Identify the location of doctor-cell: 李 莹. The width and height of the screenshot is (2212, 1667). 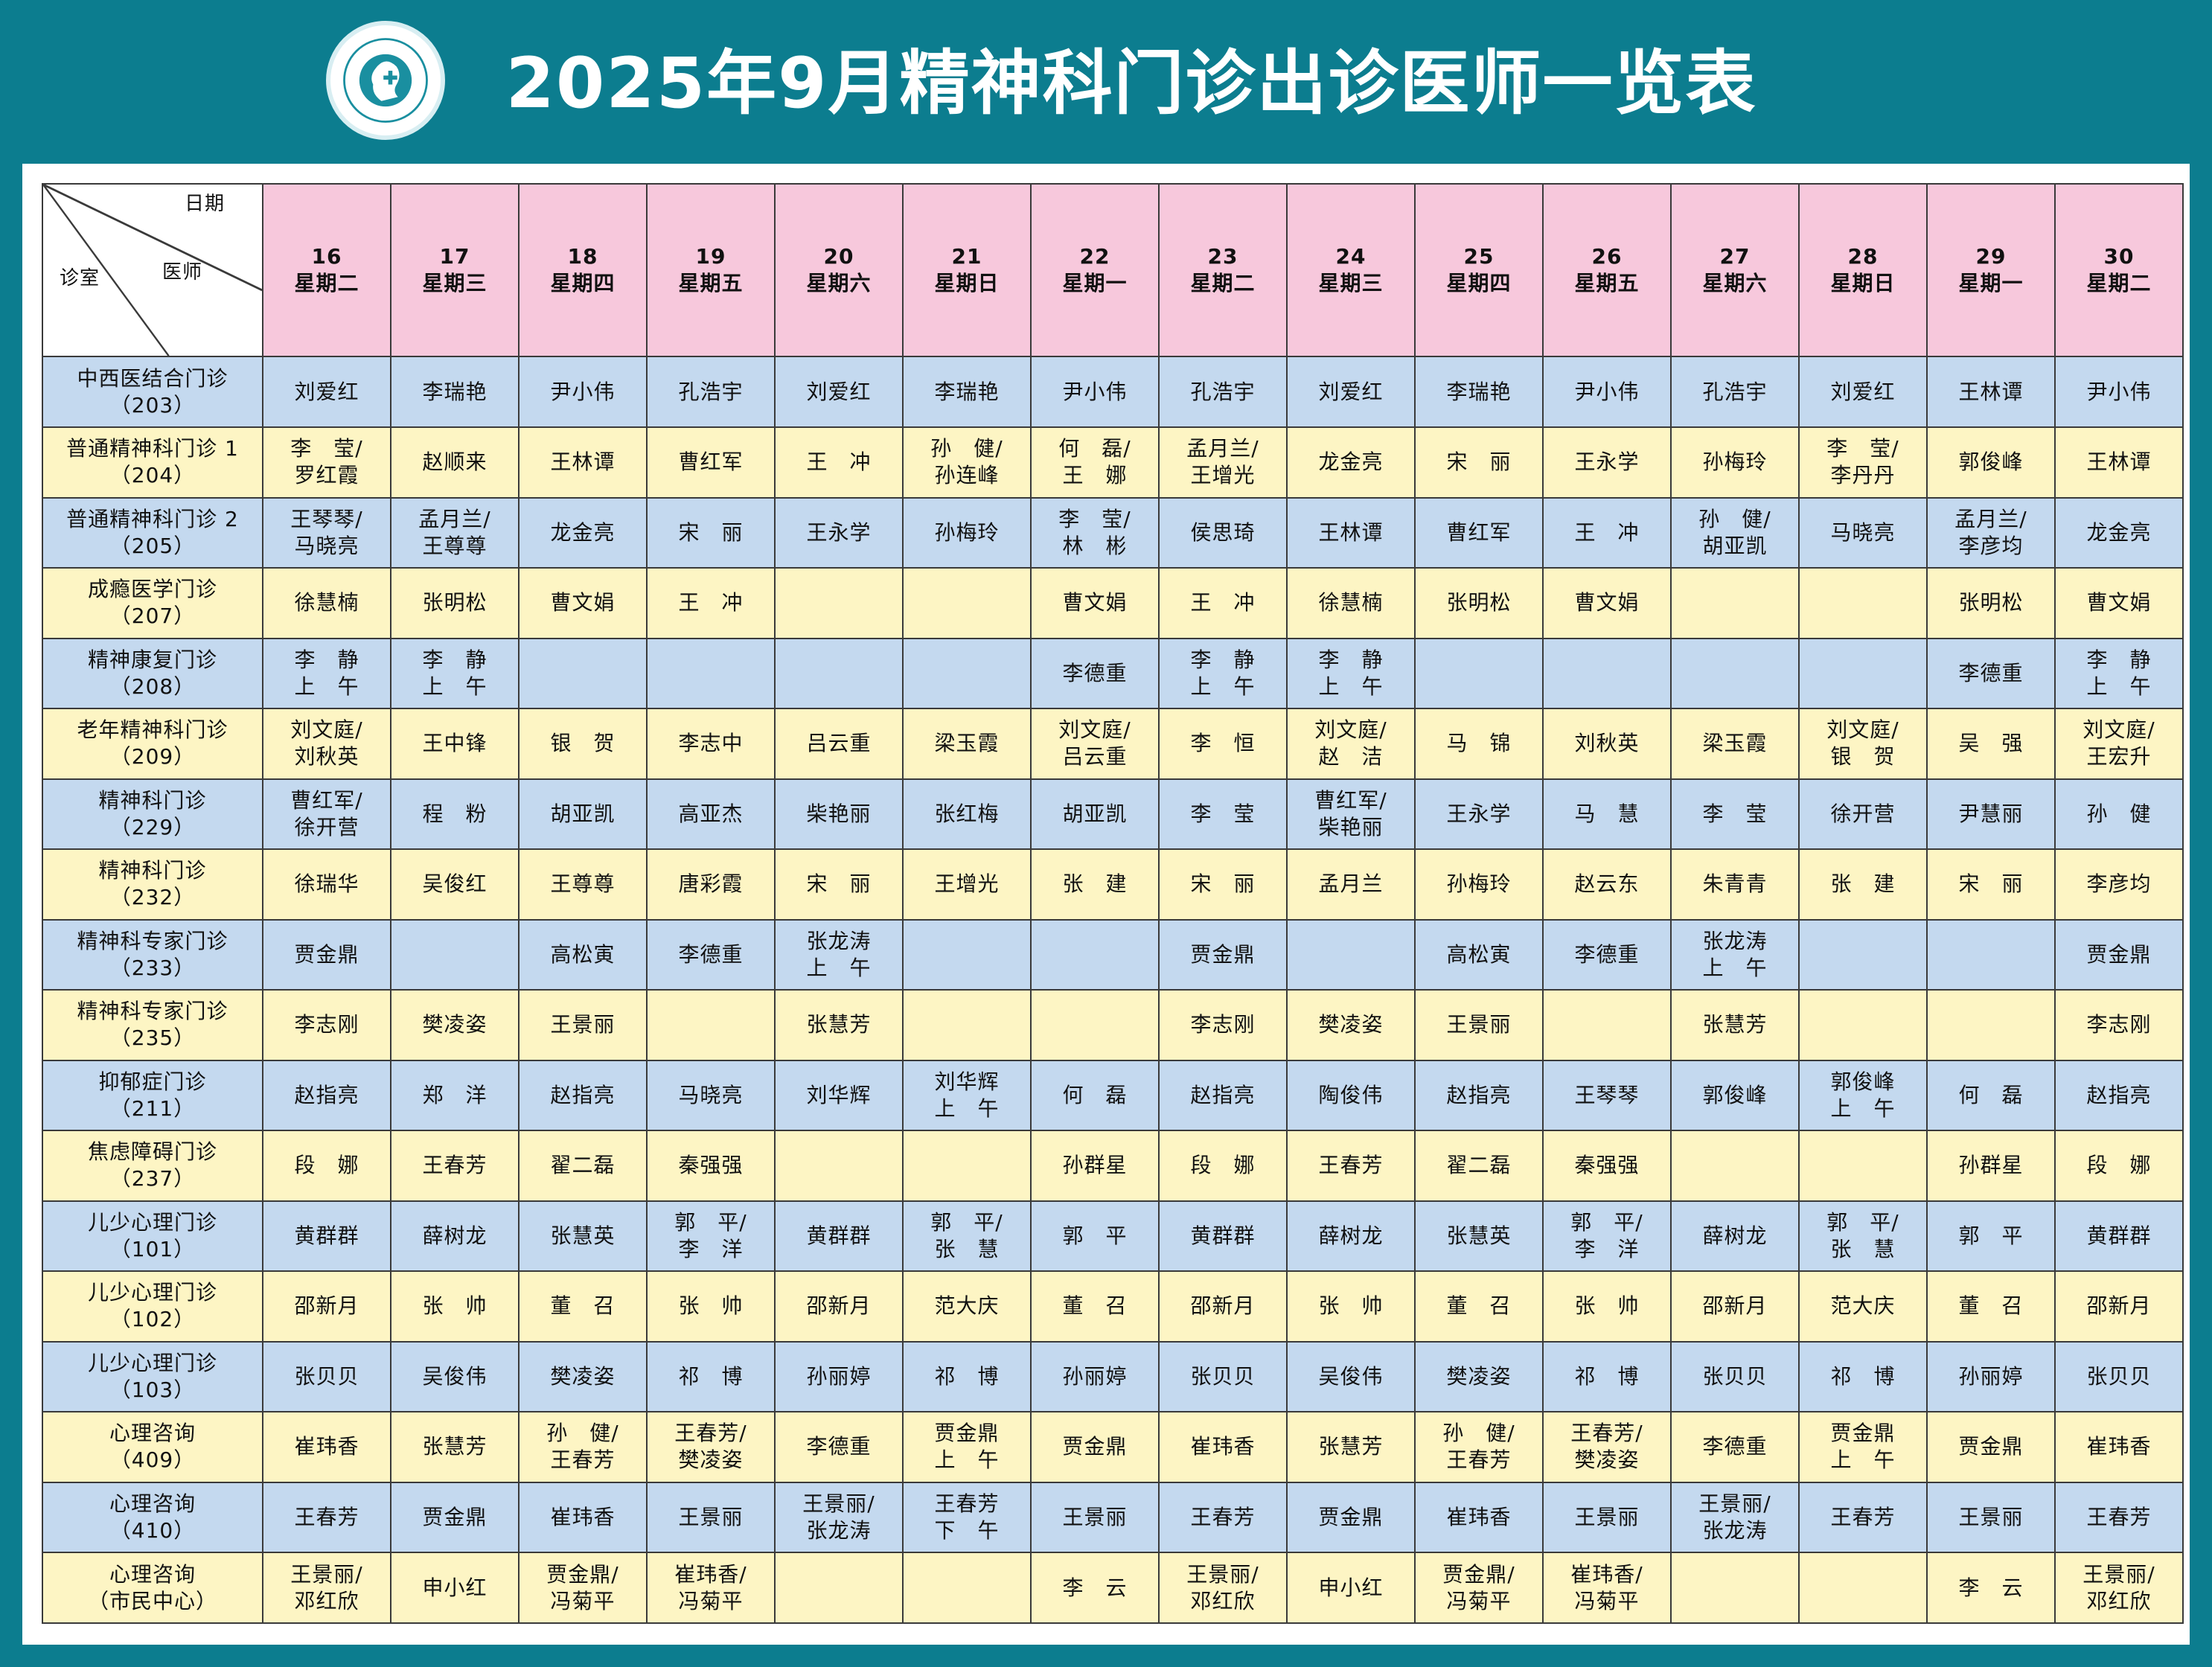
(1735, 814).